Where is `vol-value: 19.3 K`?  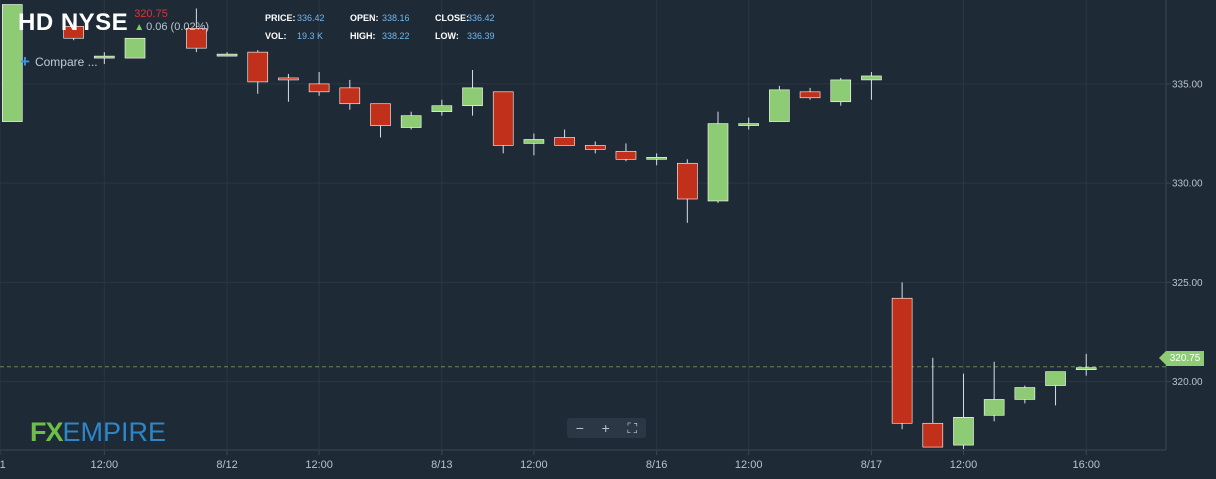
vol-value: 19.3 K is located at coordinates (310, 36).